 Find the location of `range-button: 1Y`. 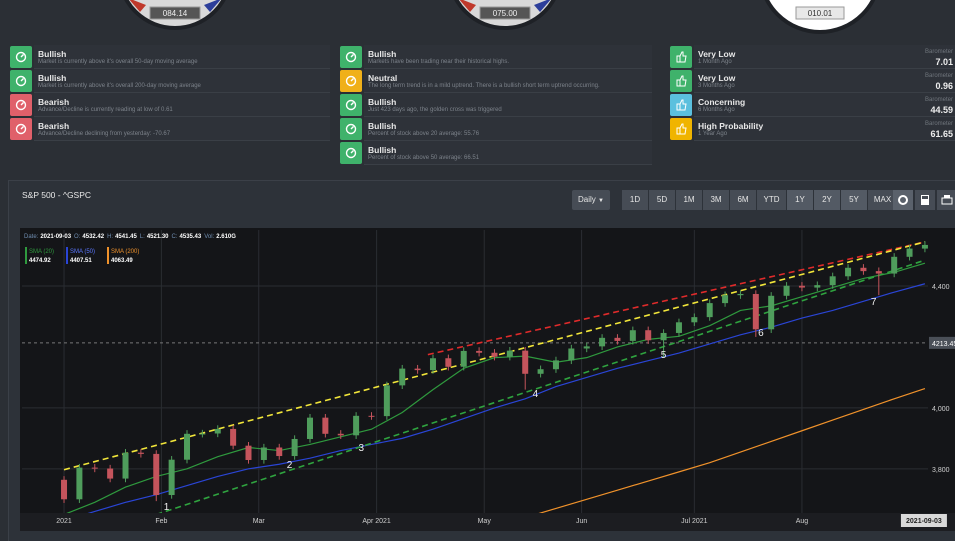

range-button: 1Y is located at coordinates (800, 200).